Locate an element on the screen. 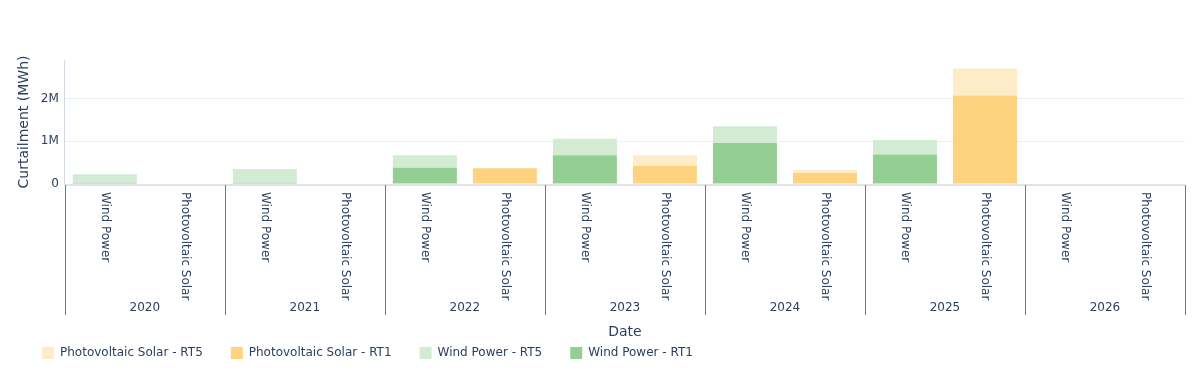  text: 2021 is located at coordinates (305, 307).